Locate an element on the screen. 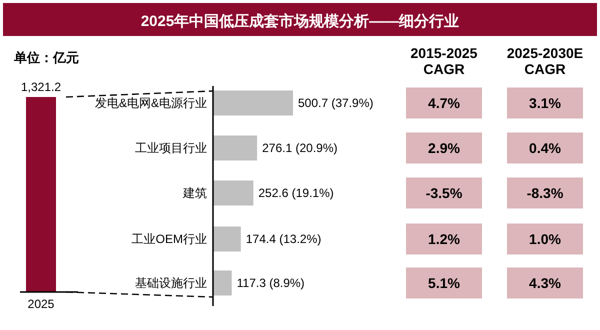 The width and height of the screenshot is (600, 330). text: 1.0% is located at coordinates (545, 239).